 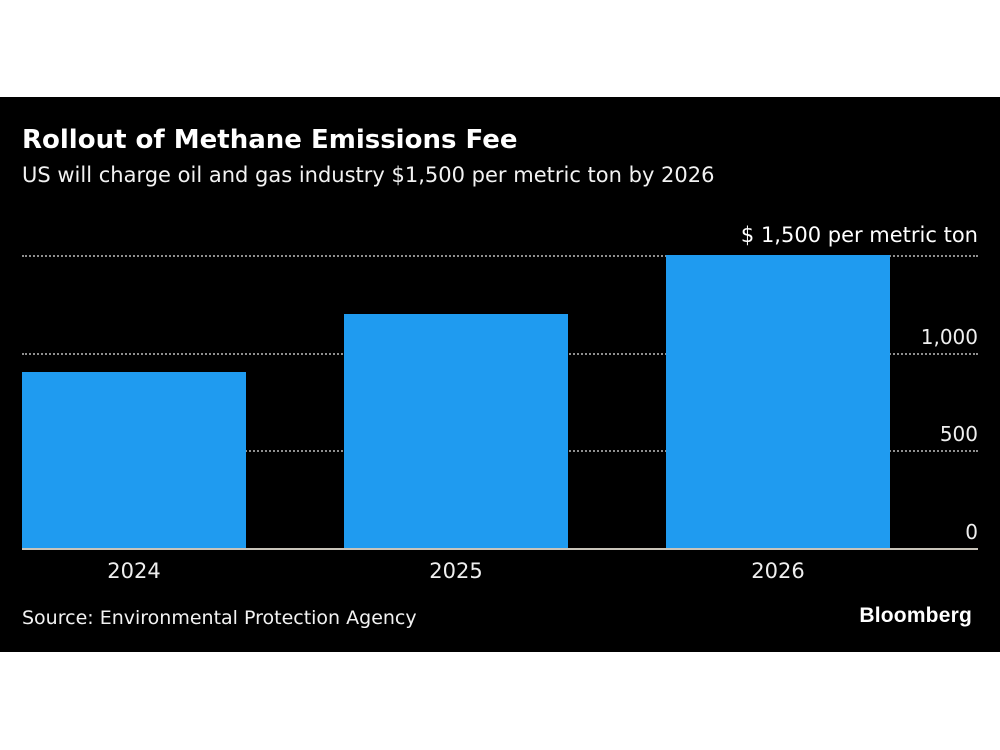 What do you see at coordinates (134, 460) in the screenshot?
I see `bar-2024` at bounding box center [134, 460].